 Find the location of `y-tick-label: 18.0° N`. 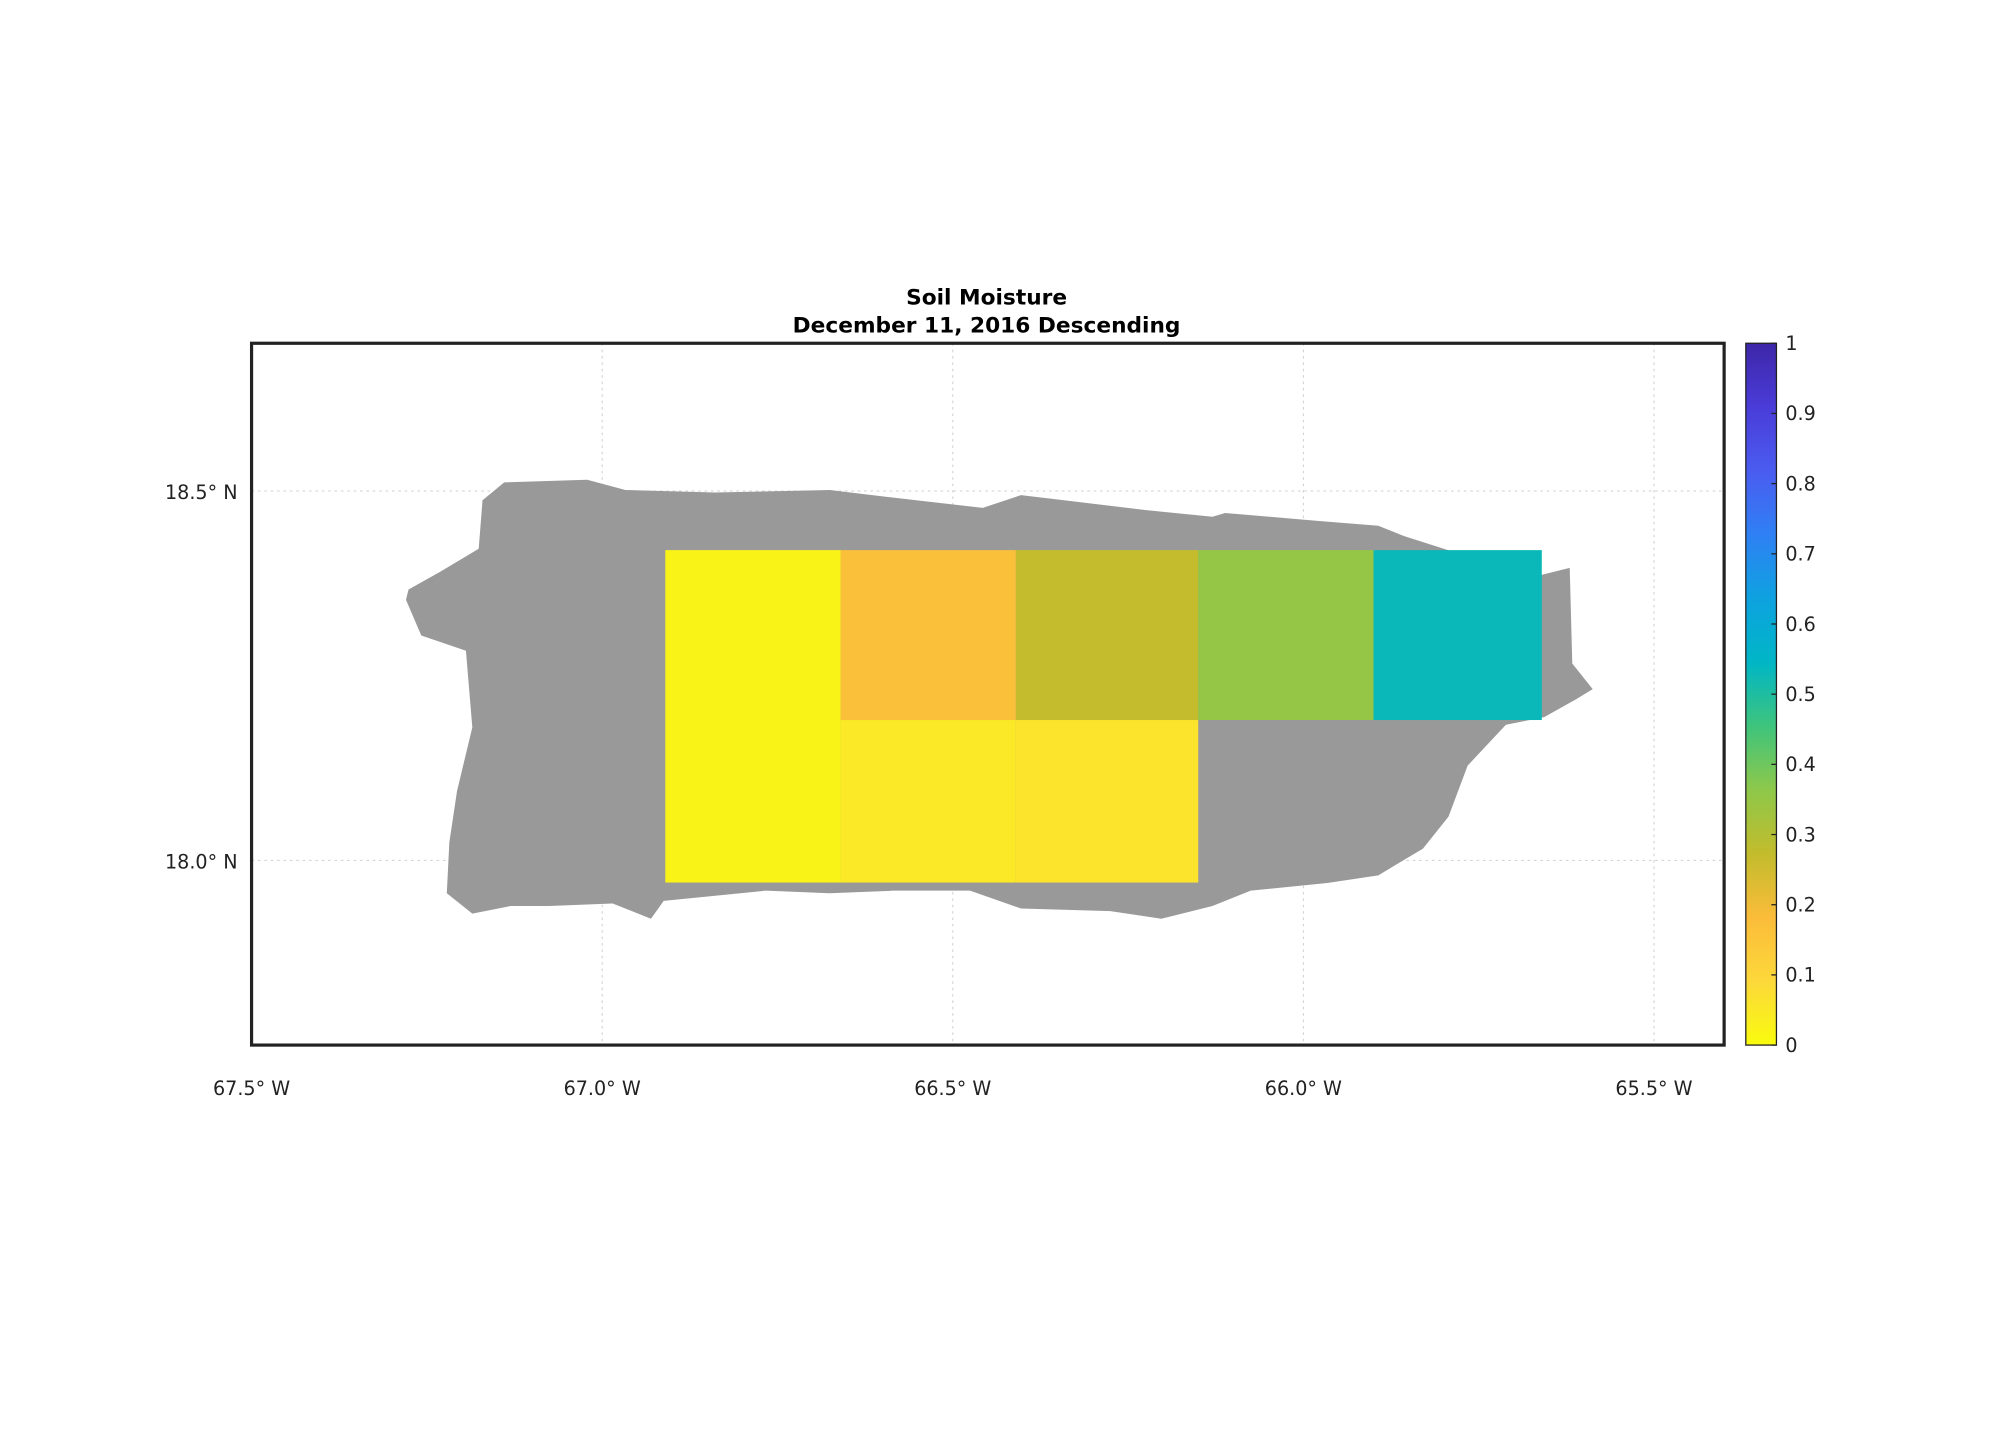

y-tick-label: 18.0° N is located at coordinates (201, 861).